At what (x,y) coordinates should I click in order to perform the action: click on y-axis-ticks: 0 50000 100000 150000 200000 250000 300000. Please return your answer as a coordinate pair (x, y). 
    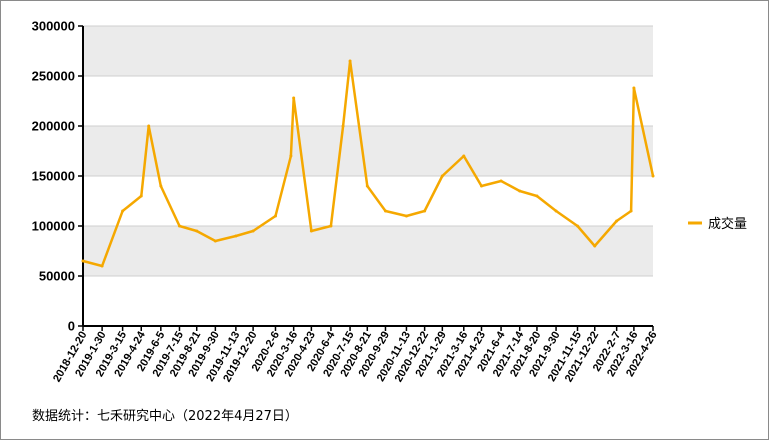
    Looking at the image, I should click on (57, 176).